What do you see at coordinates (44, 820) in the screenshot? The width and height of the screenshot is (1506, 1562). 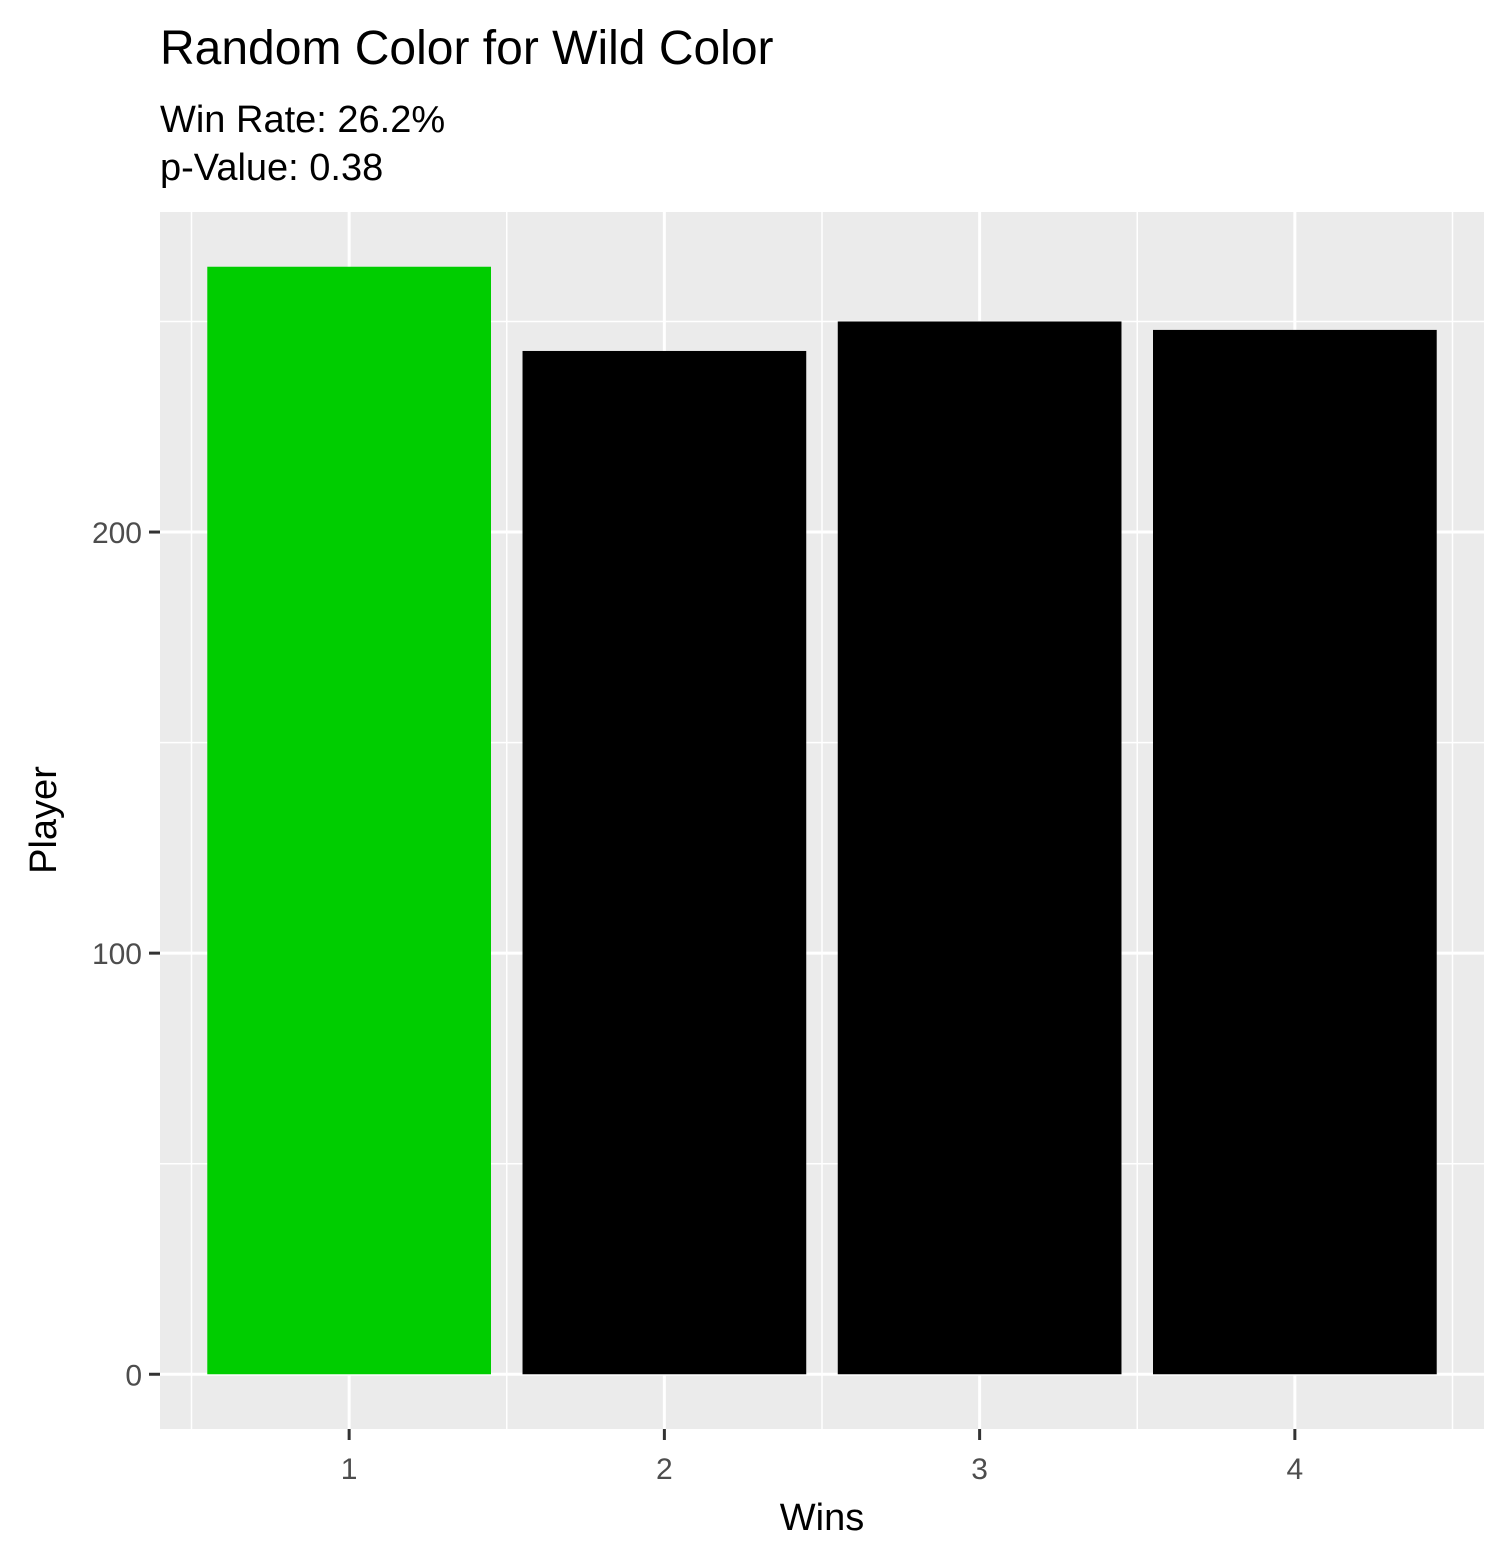 I see `y-axis-title: Player` at bounding box center [44, 820].